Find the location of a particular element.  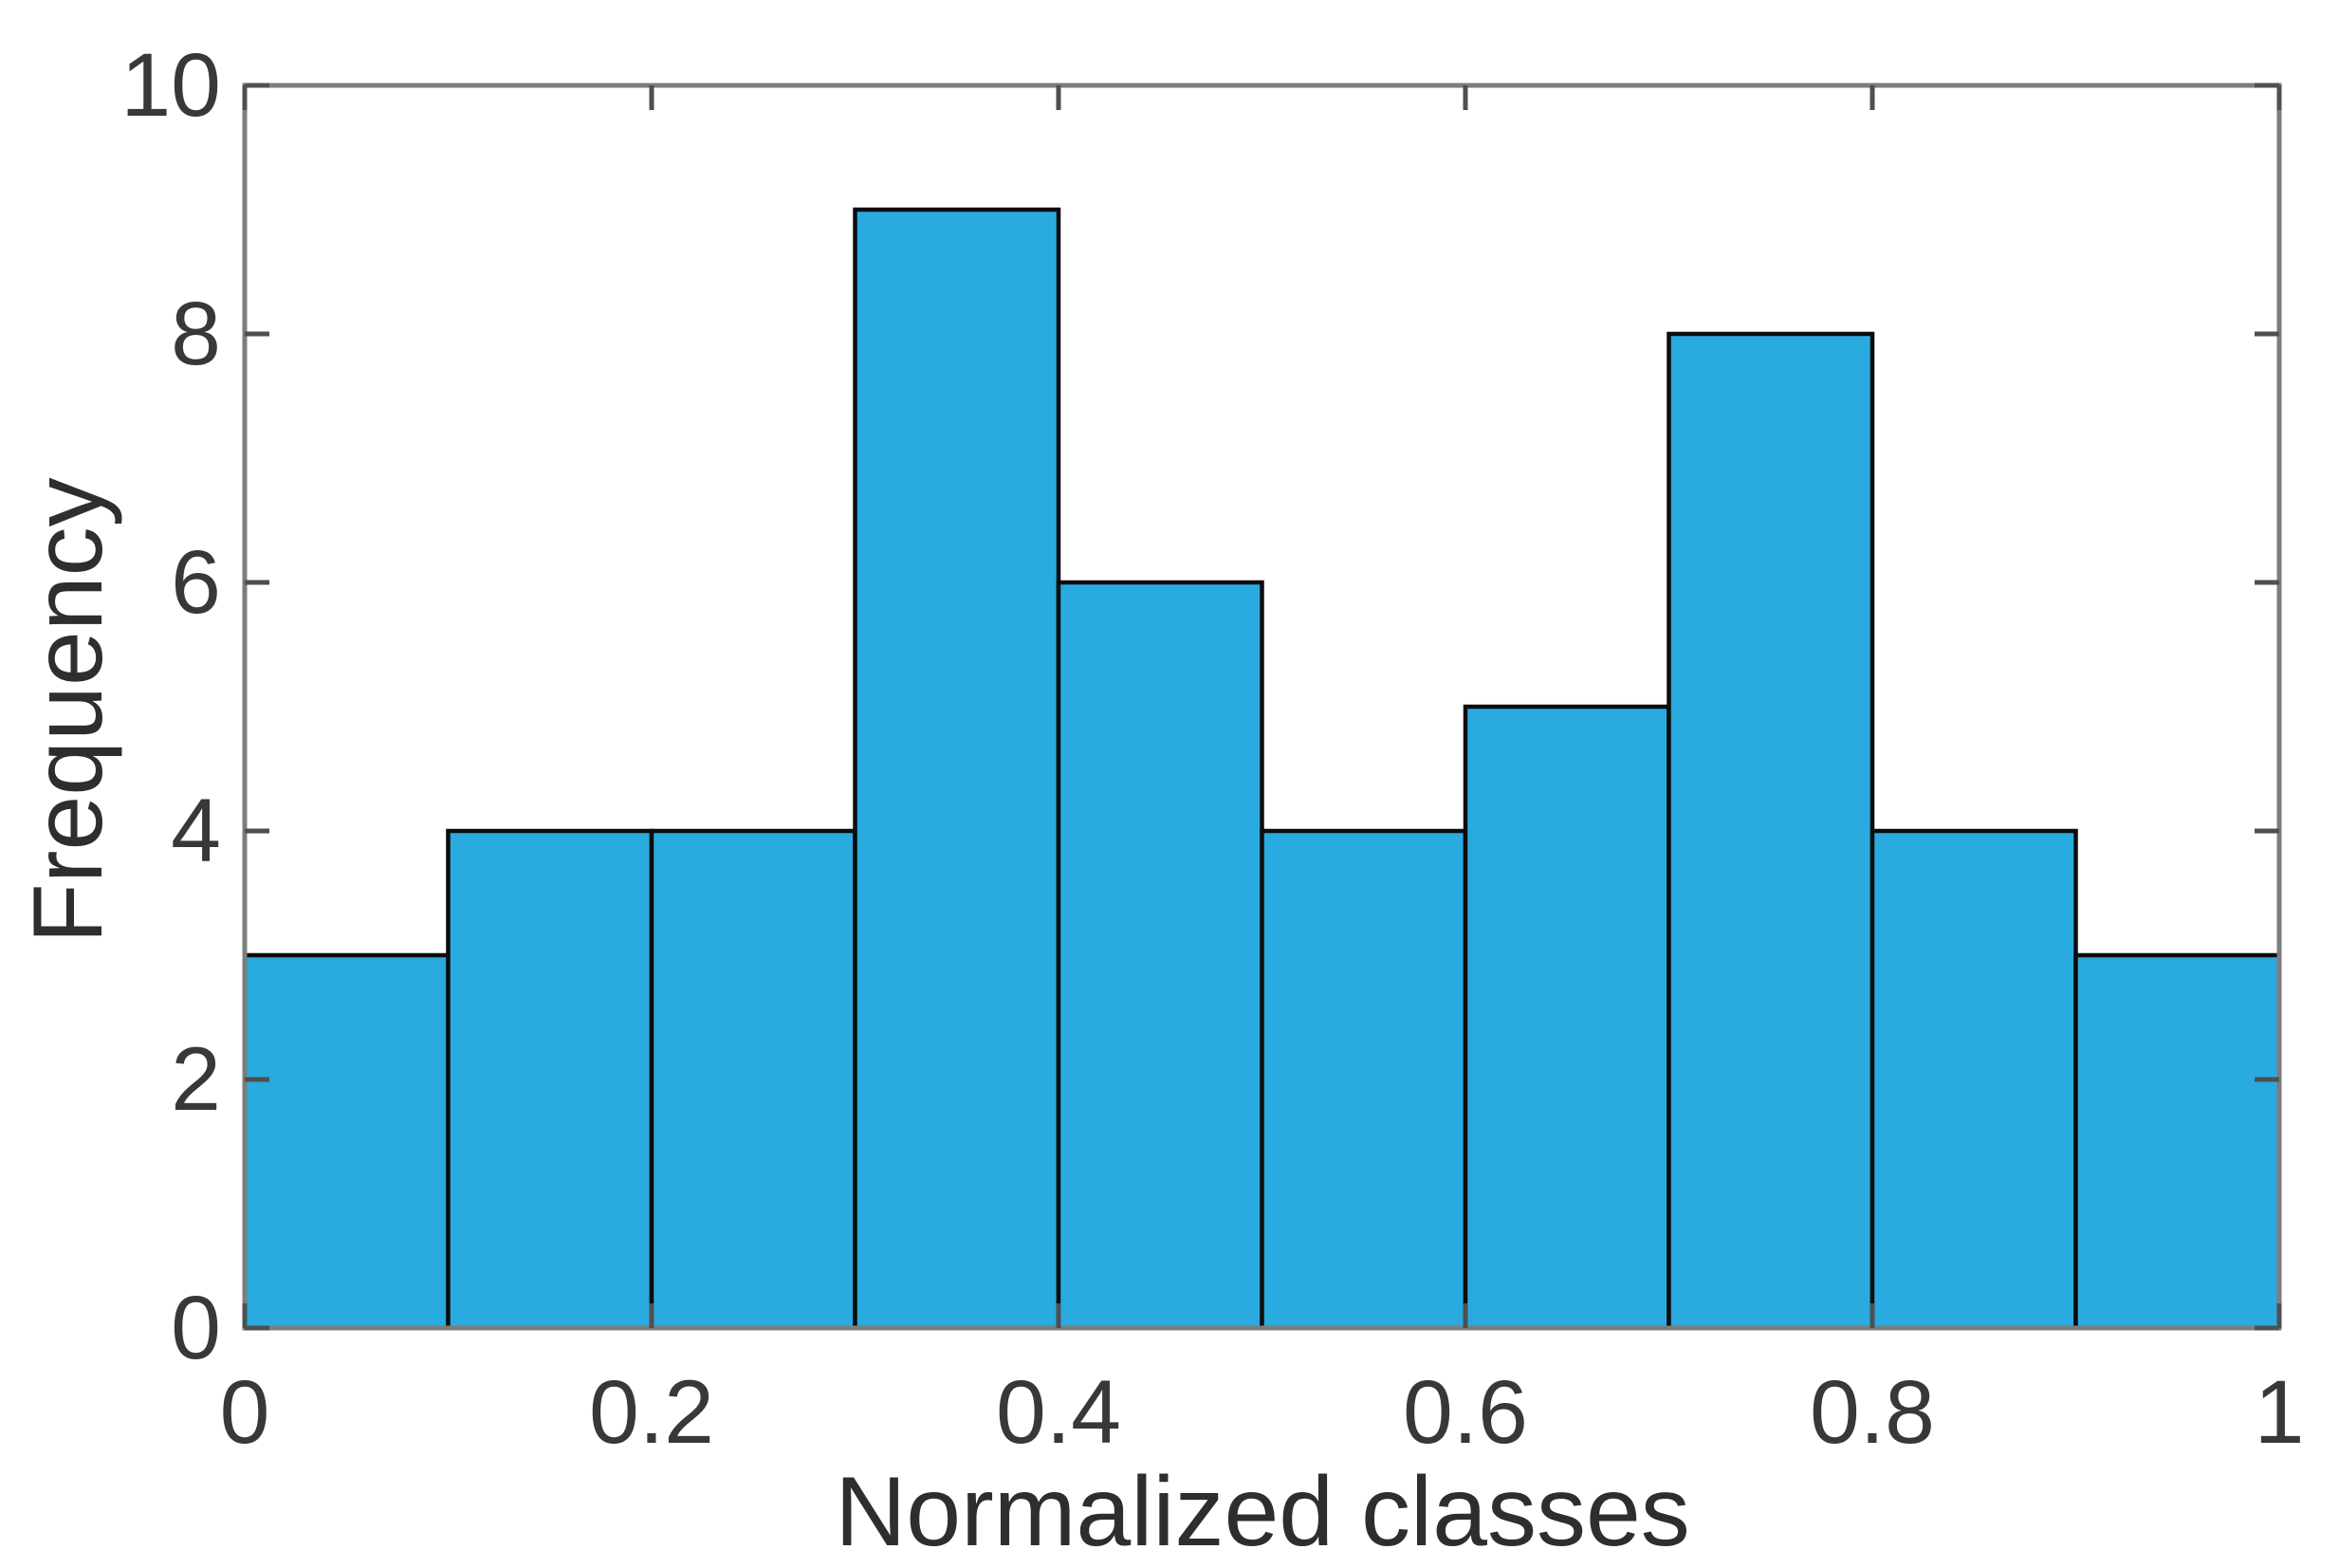

x-tick-label: 0.6 is located at coordinates (1465, 1413).